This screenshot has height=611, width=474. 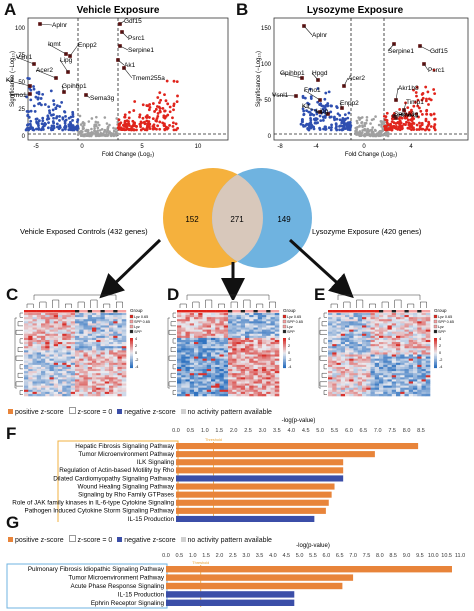 What do you see at coordinates (120, 539) in the screenshot?
I see `negative-swatch-g` at bounding box center [120, 539].